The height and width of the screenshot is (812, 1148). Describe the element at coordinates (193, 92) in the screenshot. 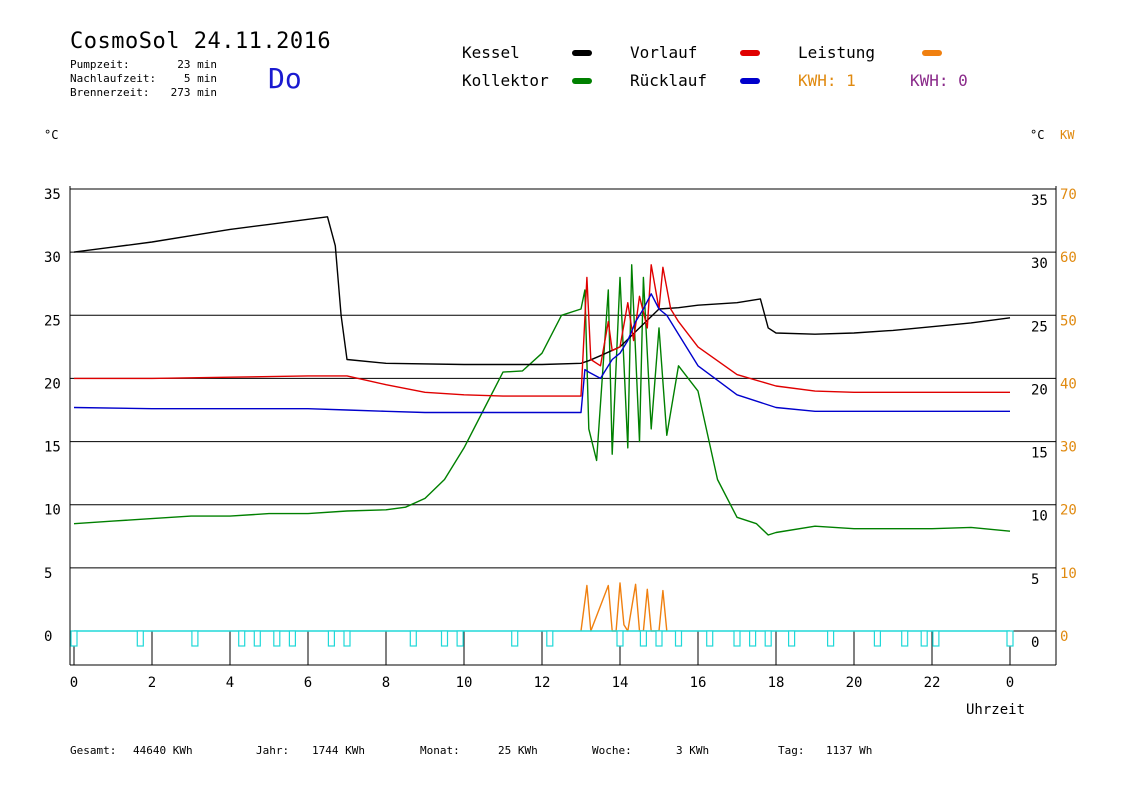

I see `stat-brennerzeit-value: 273 min` at that location.